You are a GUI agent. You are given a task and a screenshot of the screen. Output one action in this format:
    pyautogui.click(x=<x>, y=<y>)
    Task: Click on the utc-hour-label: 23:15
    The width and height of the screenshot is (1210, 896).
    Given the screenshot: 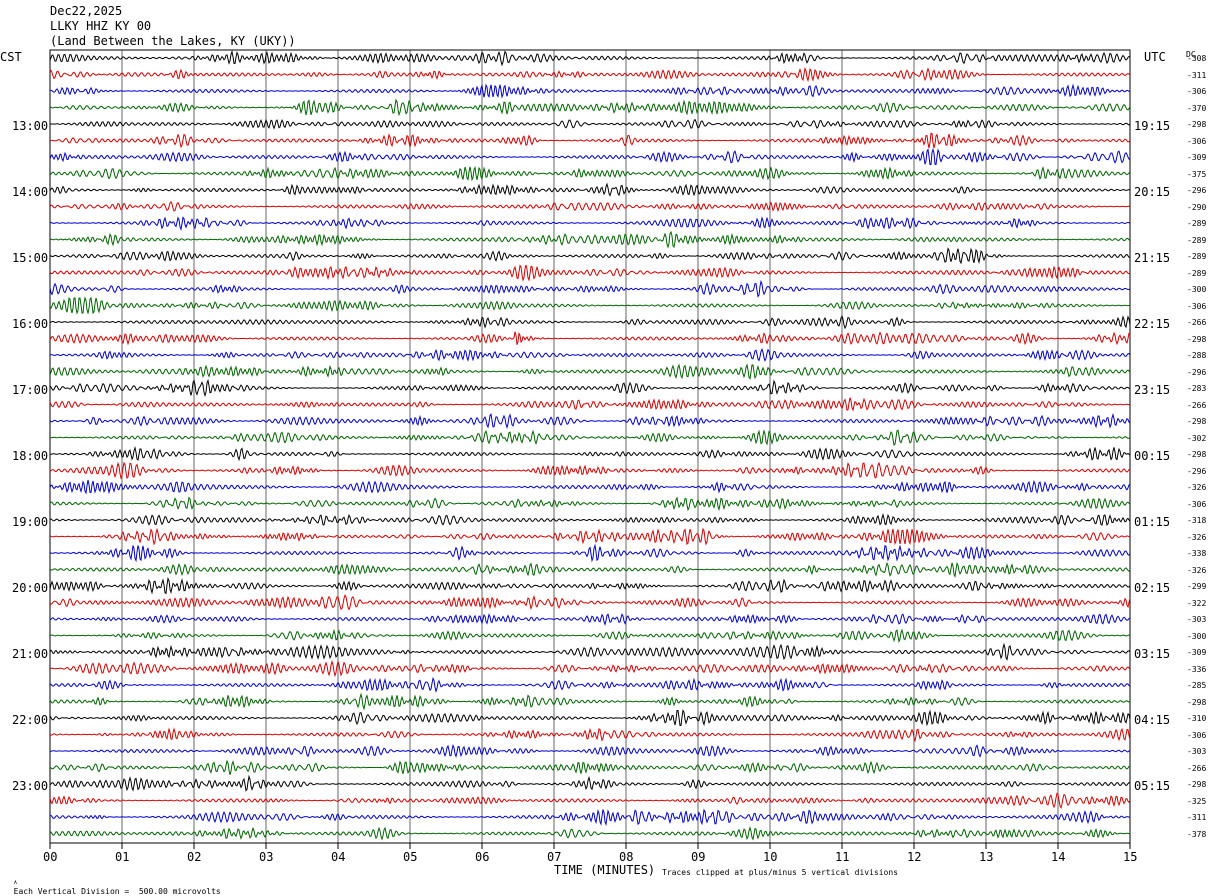 What is the action you would take?
    pyautogui.click(x=1152, y=390)
    